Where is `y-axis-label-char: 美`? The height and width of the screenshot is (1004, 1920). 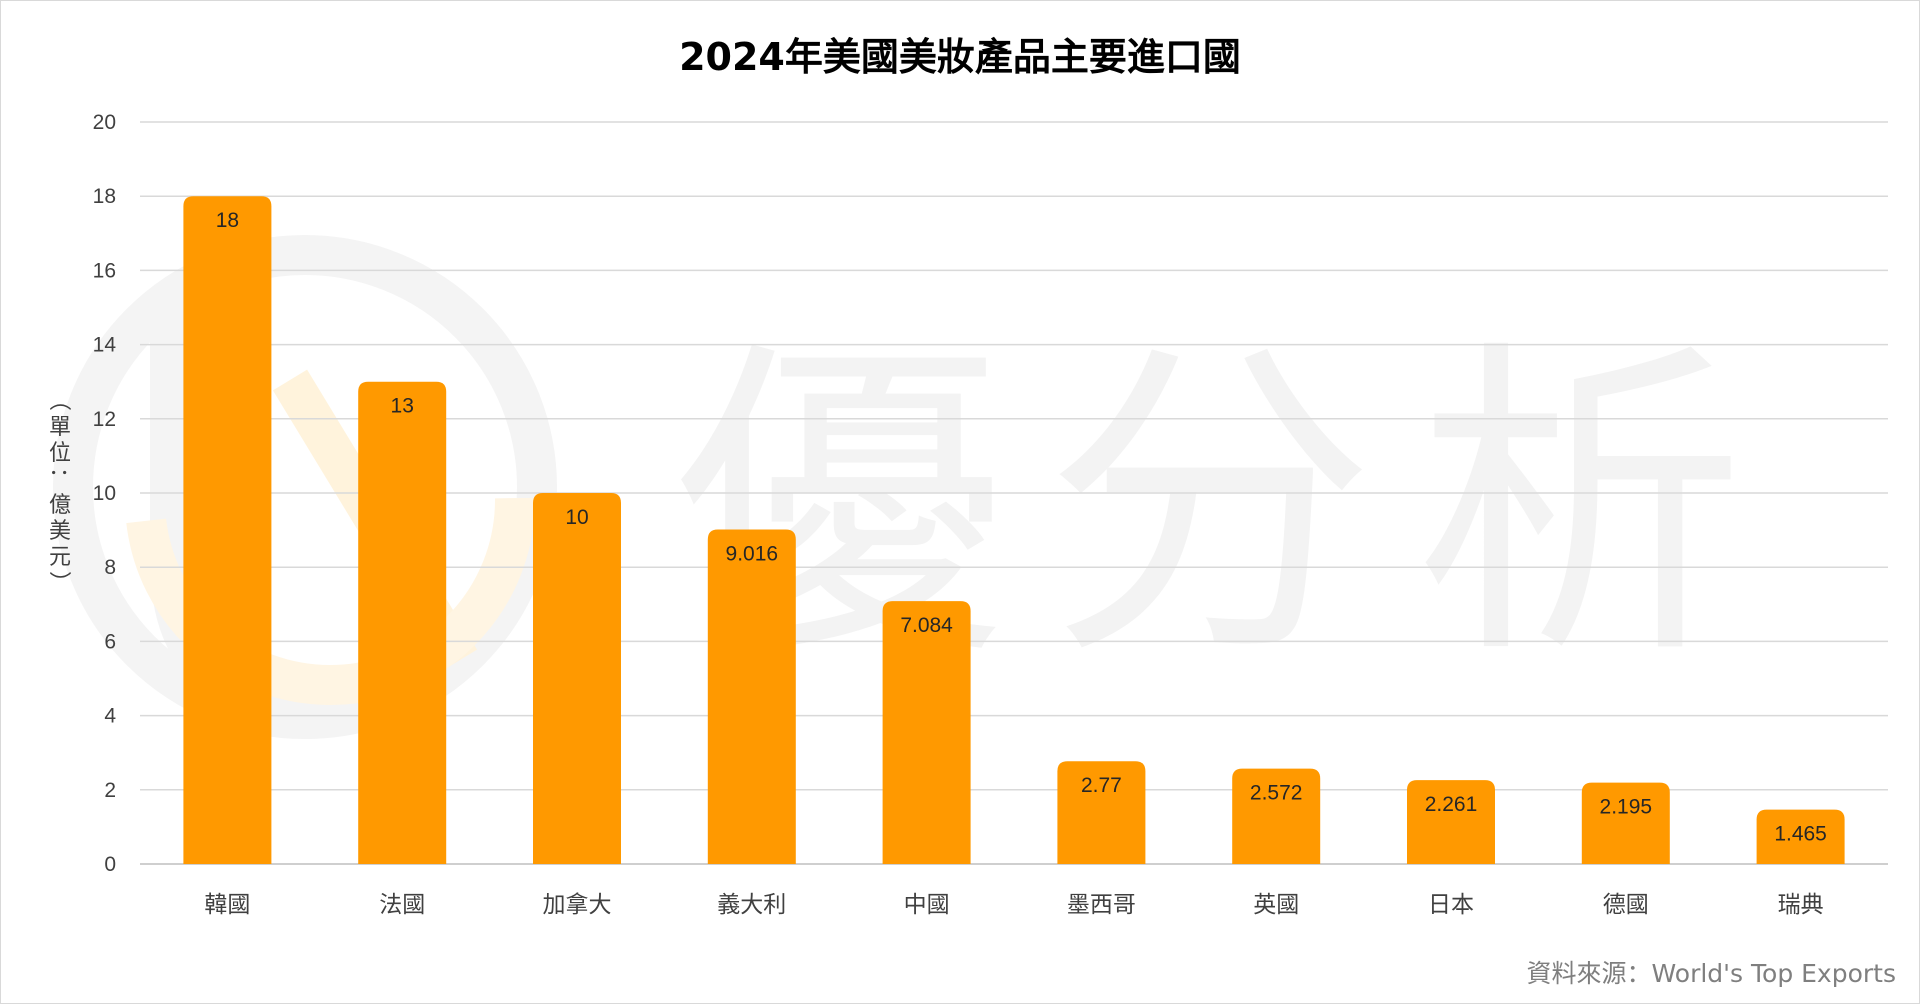
y-axis-label-char: 美 is located at coordinates (60, 531).